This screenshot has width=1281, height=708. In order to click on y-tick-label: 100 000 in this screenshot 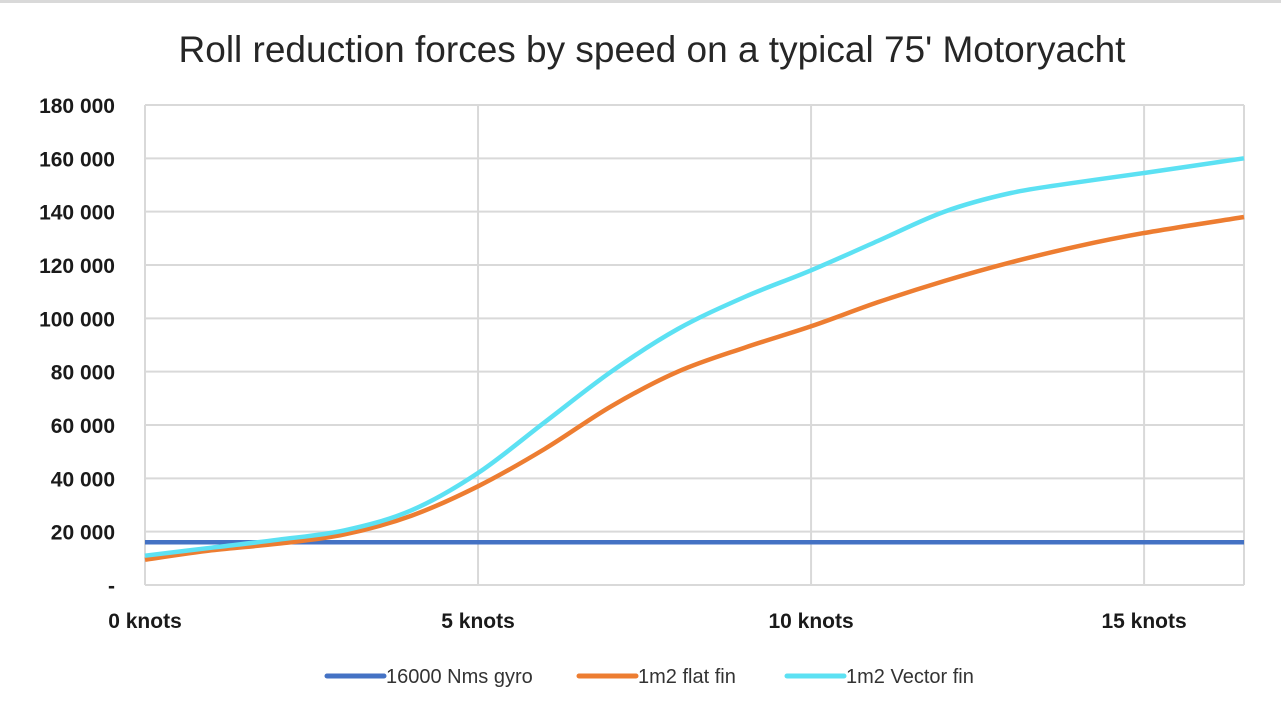, I will do `click(77, 319)`.